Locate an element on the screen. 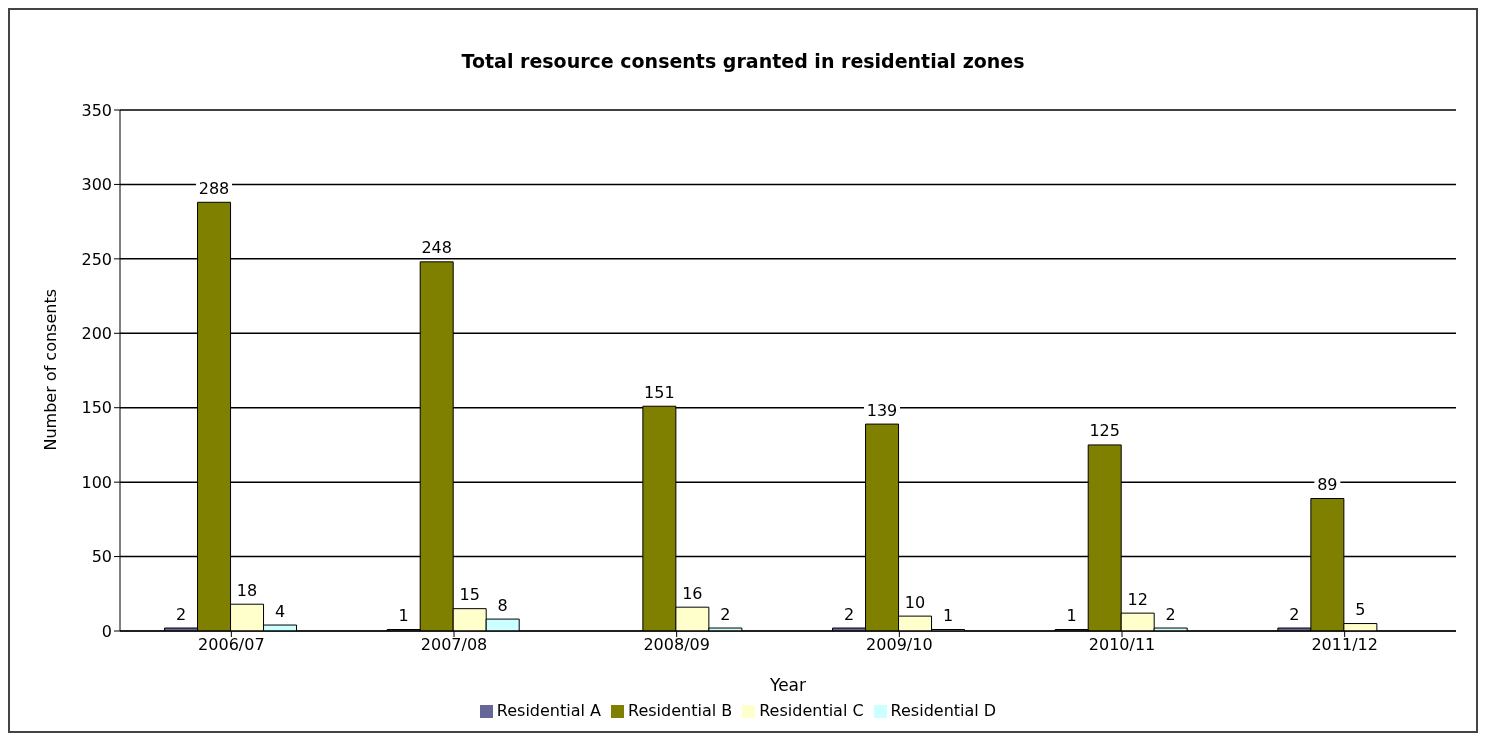 This screenshot has width=1490, height=749. chart-title: Total resource consents granted in residential zones is located at coordinates (743, 61).